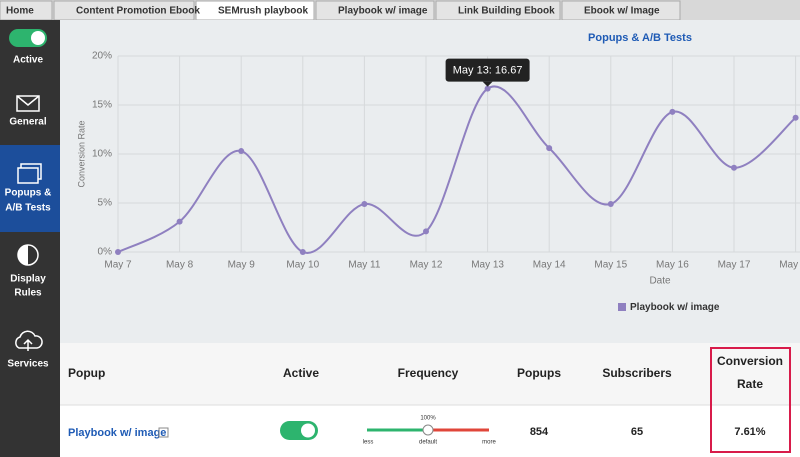 The height and width of the screenshot is (457, 800). What do you see at coordinates (549, 265) in the screenshot?
I see `x-tick-label: May 14` at bounding box center [549, 265].